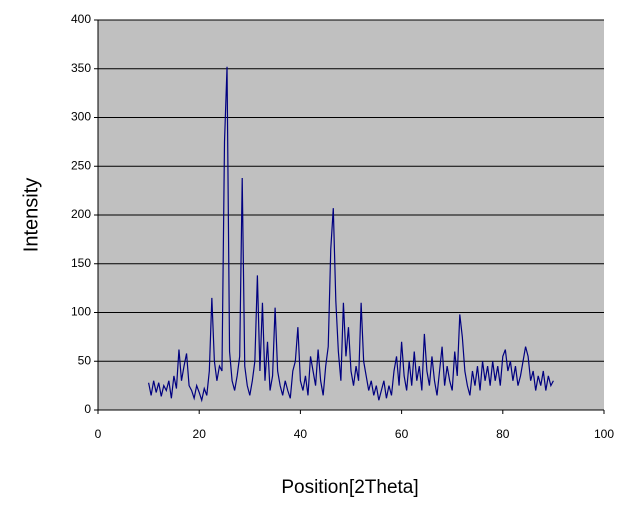  Describe the element at coordinates (81, 19) in the screenshot. I see `y-tick-label: 400` at that location.